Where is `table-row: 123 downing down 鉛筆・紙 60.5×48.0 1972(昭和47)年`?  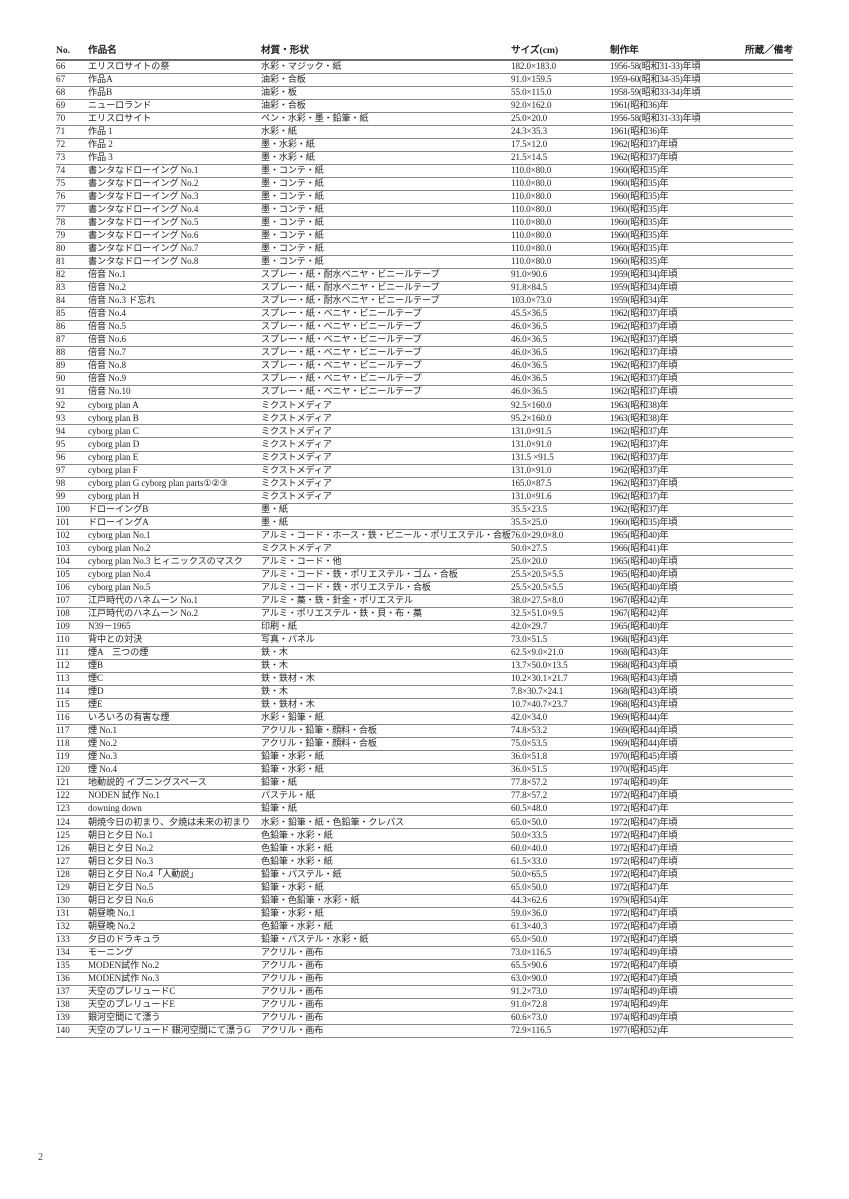
table-row: 123 downing down 鉛筆・紙 60.5×48.0 1972(昭和47)年 is located at coordinates (424, 809).